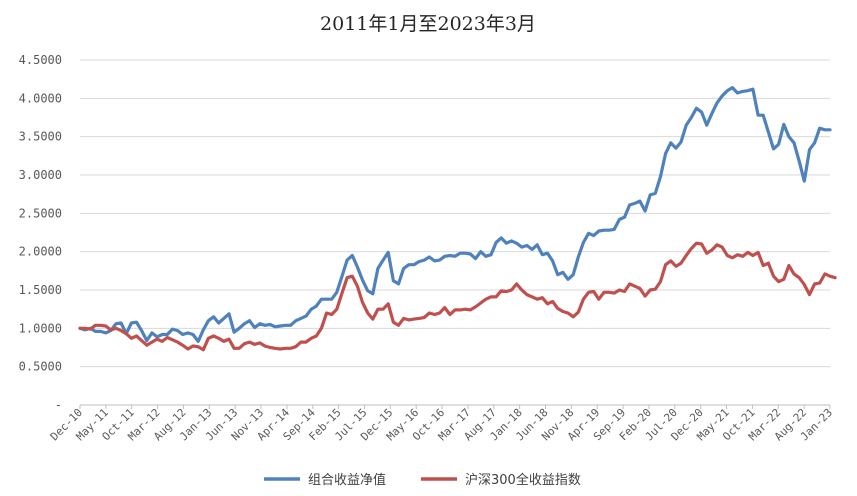  I want to click on y-tick-label: 1.0000, so click(40, 328).